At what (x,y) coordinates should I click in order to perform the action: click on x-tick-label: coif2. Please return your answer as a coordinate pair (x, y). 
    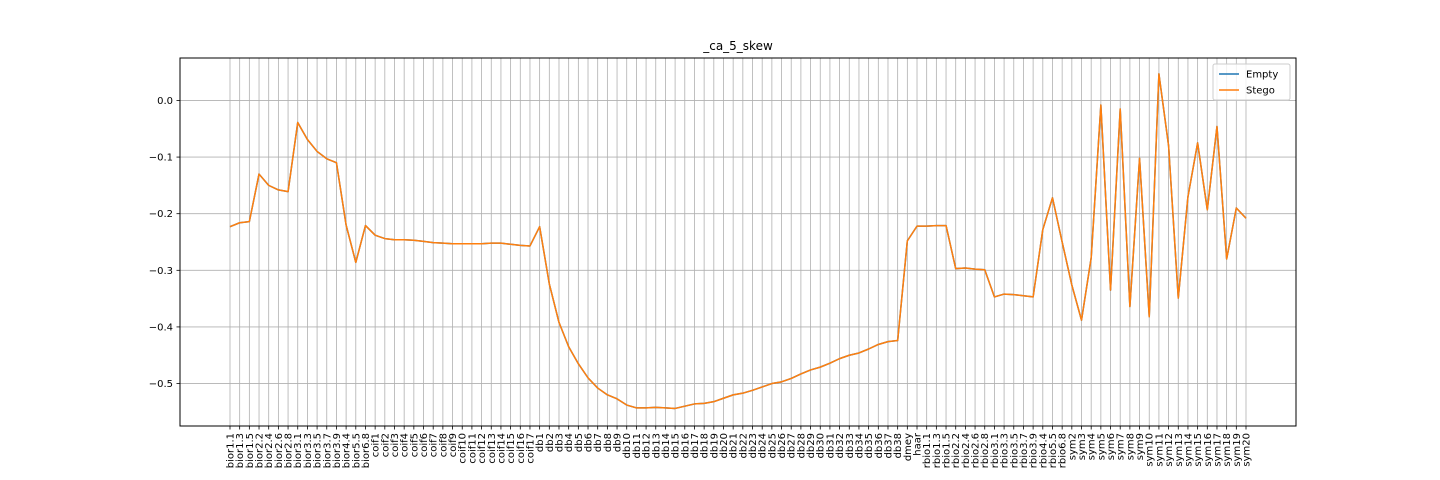
    Looking at the image, I should click on (385, 445).